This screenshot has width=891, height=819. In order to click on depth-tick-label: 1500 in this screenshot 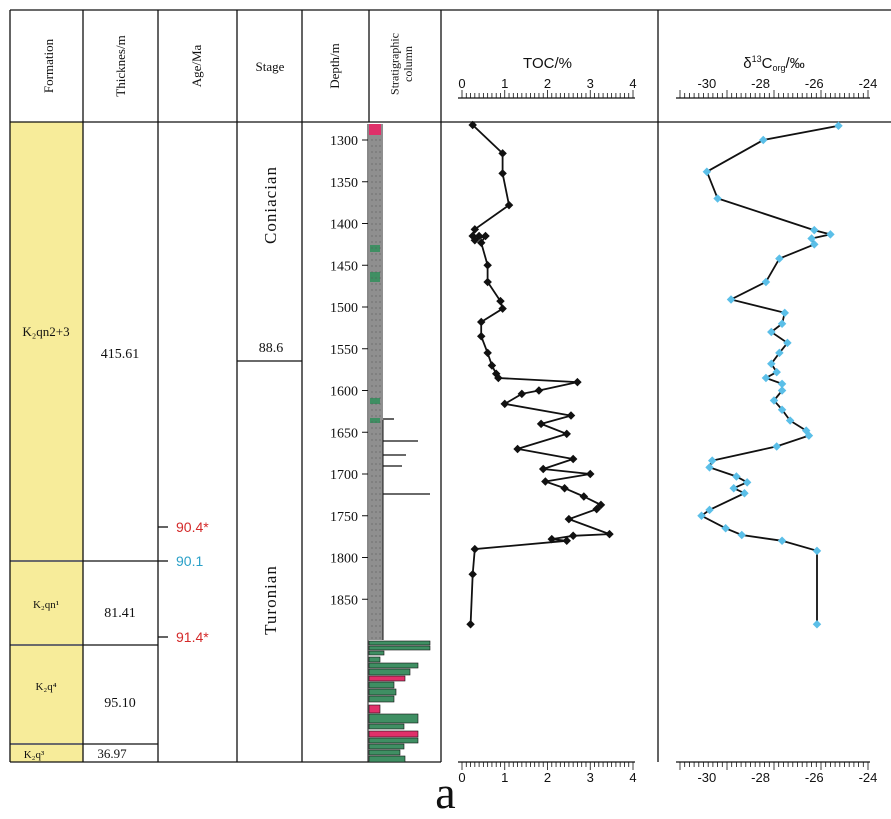, I will do `click(344, 308)`.